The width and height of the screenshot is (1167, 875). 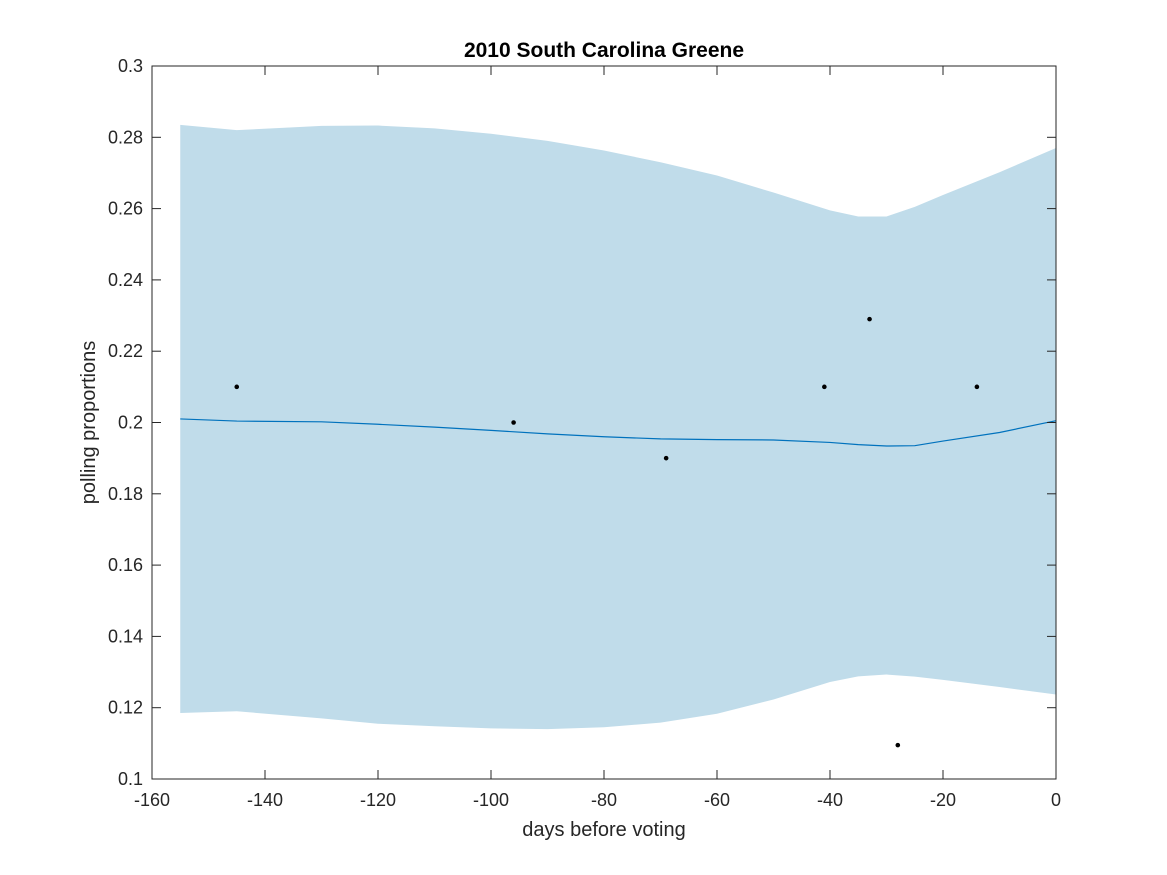 What do you see at coordinates (130, 423) in the screenshot?
I see `y-tick-label: 0.2` at bounding box center [130, 423].